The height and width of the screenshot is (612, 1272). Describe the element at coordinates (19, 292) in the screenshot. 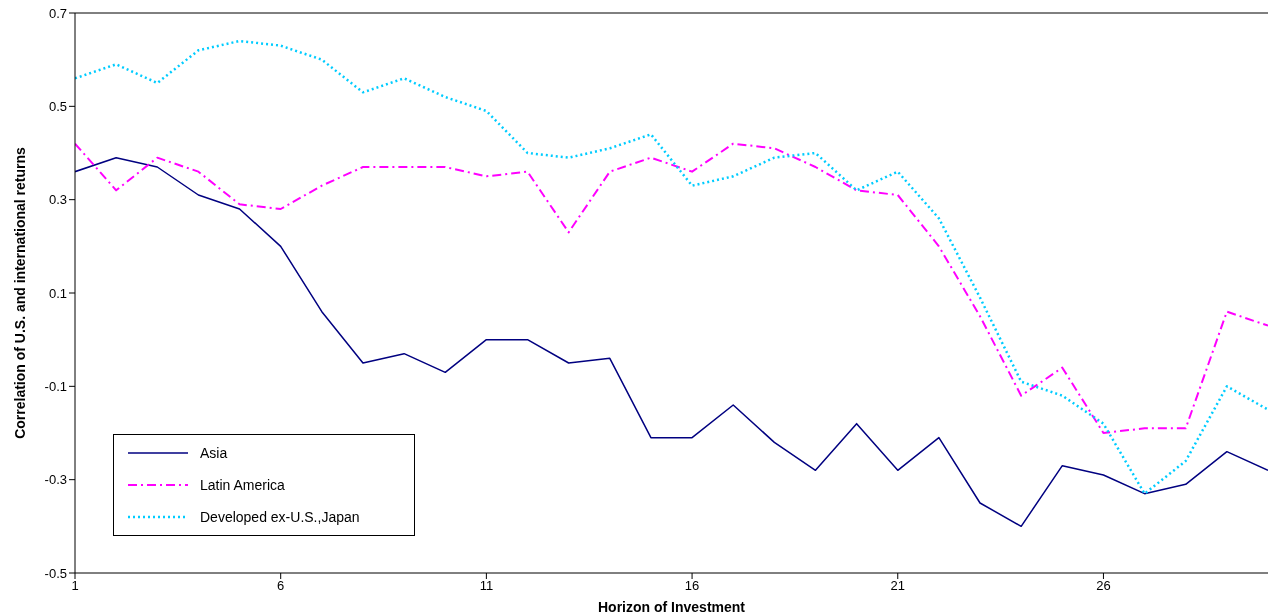

I see `y-axis-title: Correlation of U.S. and international returns` at that location.